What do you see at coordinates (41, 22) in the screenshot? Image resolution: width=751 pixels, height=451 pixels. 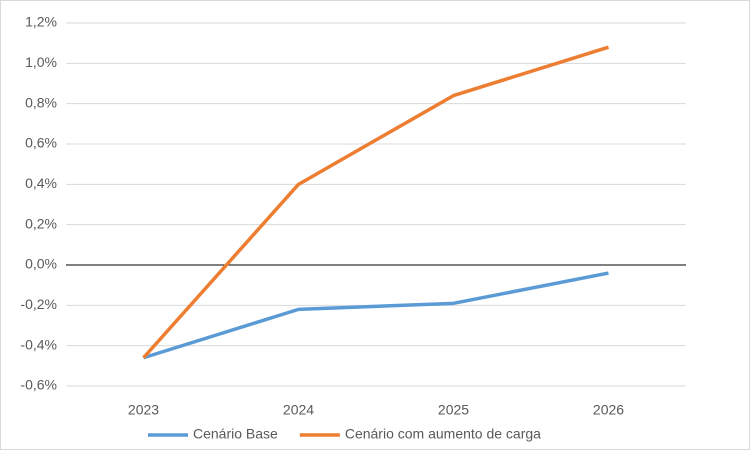 I see `y-tick-label: 1,2%` at bounding box center [41, 22].